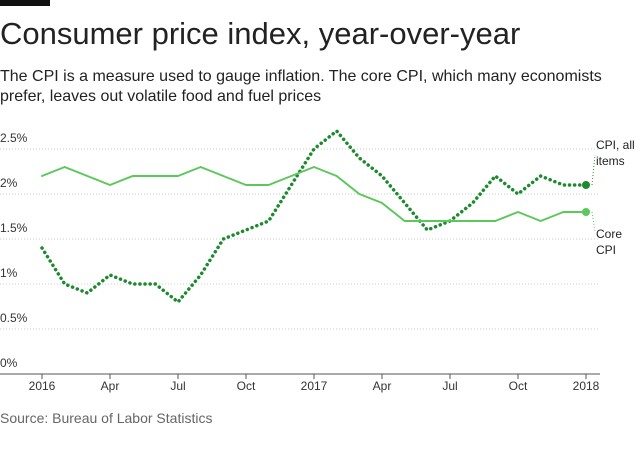  I want to click on line, so click(314, 194).